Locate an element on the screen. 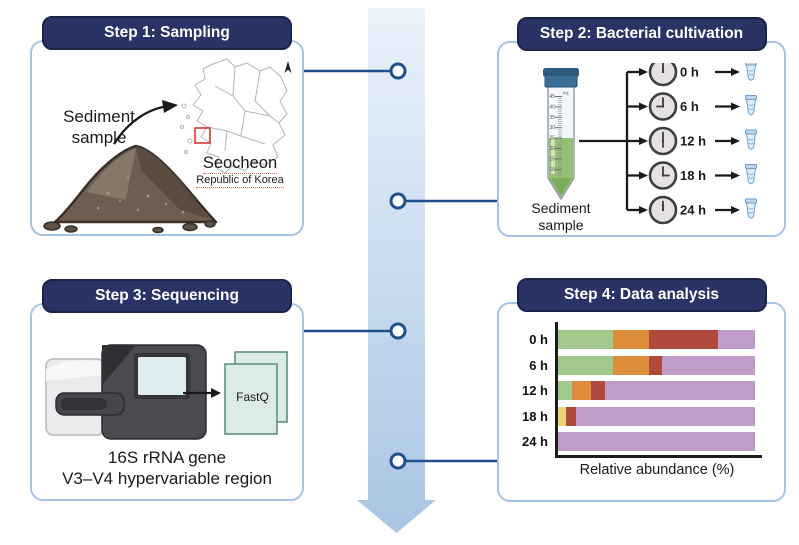 This screenshot has width=799, height=545. timepoint-label: 6 h is located at coordinates (689, 106).